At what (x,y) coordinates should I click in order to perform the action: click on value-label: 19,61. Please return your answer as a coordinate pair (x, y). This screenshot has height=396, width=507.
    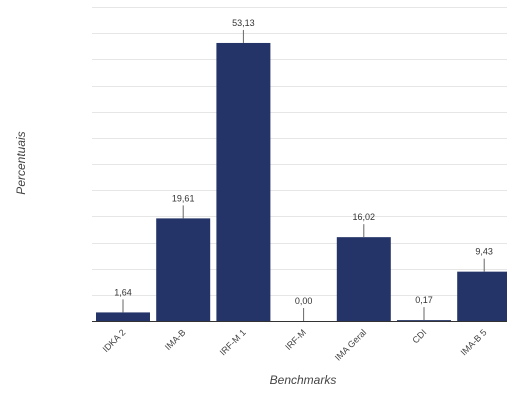
    Looking at the image, I should click on (183, 198).